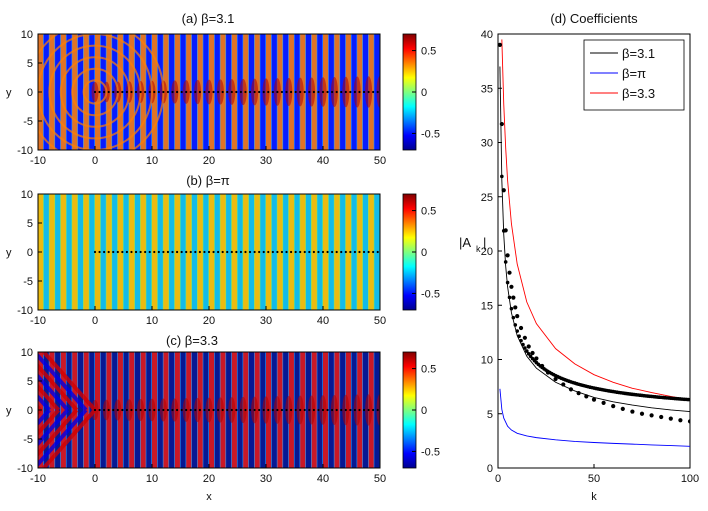 This screenshot has width=708, height=511. I want to click on colorbar-tick-label: 0.5, so click(428, 370).